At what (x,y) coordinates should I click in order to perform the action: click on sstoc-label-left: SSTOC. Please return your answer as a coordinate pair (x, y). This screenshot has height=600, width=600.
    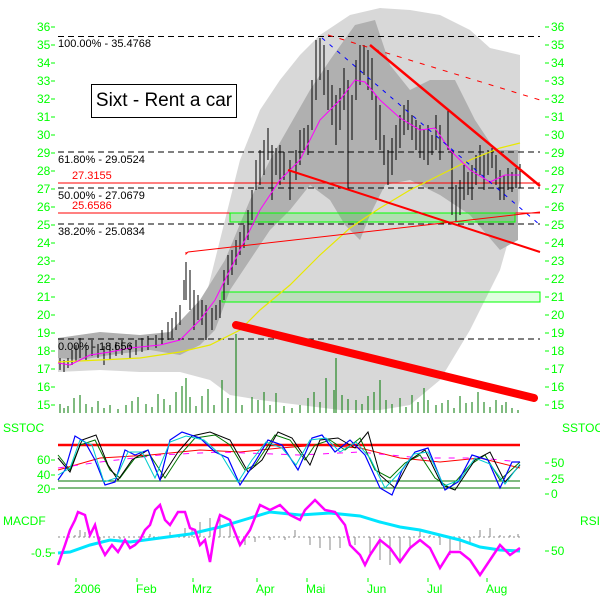
    Looking at the image, I should click on (24, 428).